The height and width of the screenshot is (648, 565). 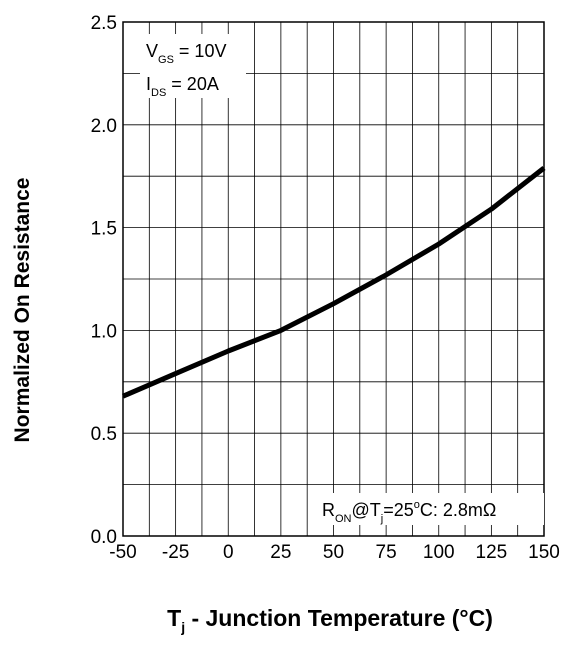 What do you see at coordinates (104, 23) in the screenshot?
I see `y-tick-label: 2.5` at bounding box center [104, 23].